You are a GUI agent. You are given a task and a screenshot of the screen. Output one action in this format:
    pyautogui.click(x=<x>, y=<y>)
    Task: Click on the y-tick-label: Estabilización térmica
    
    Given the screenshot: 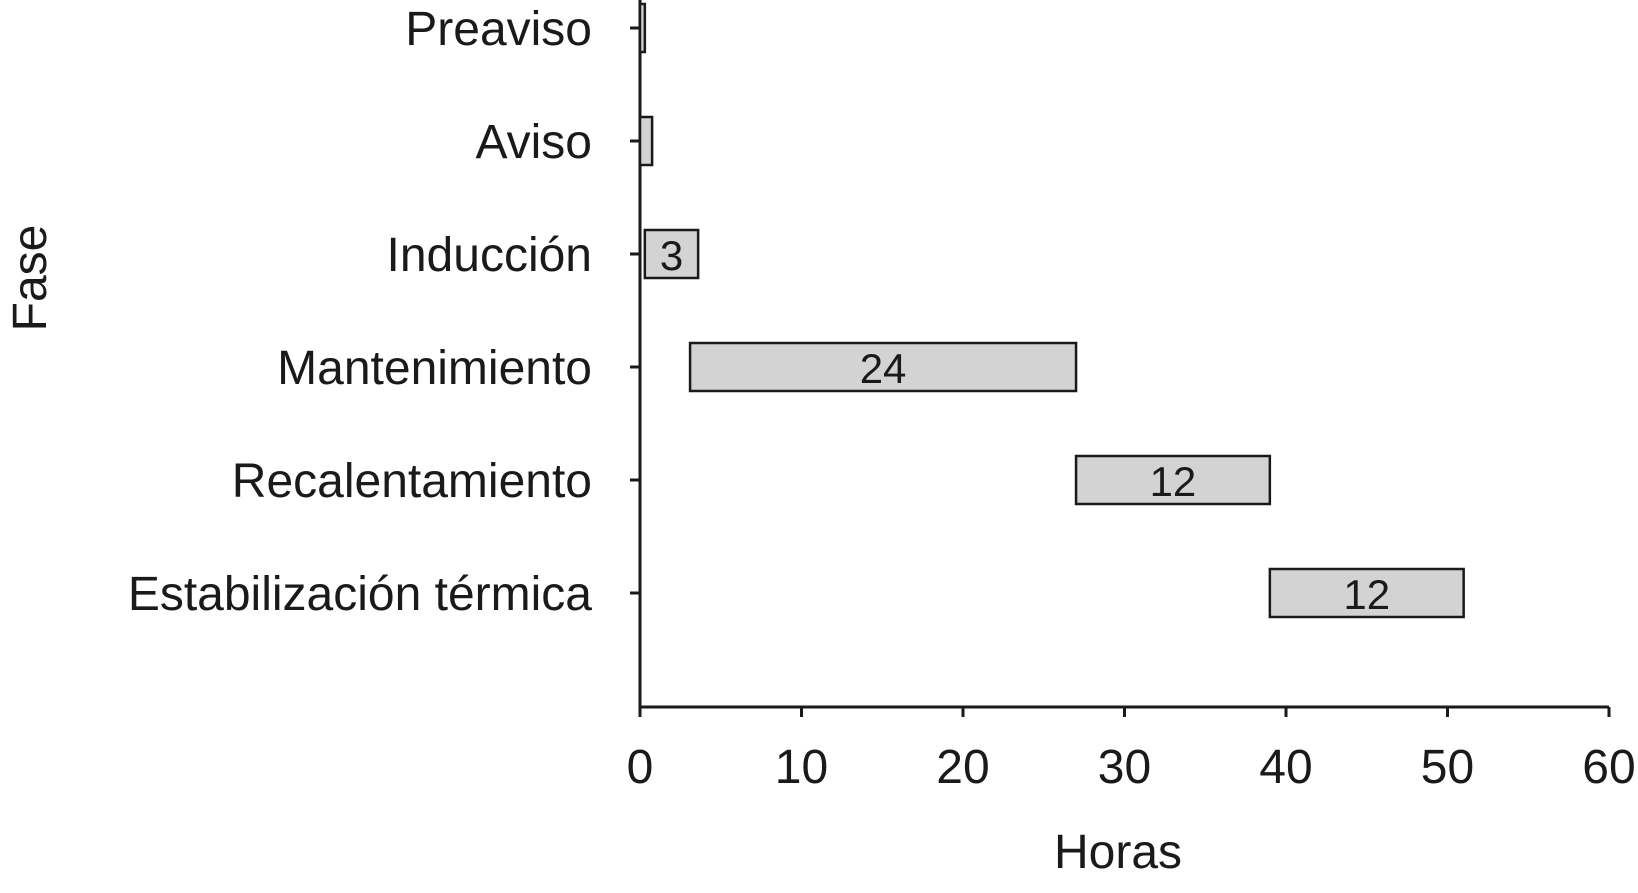 What is the action you would take?
    pyautogui.click(x=360, y=594)
    